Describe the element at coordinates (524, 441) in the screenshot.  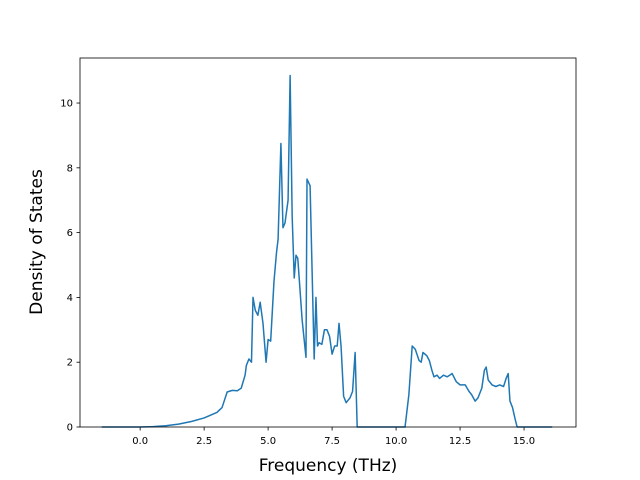
I see `x-tick-label: 15.0` at that location.